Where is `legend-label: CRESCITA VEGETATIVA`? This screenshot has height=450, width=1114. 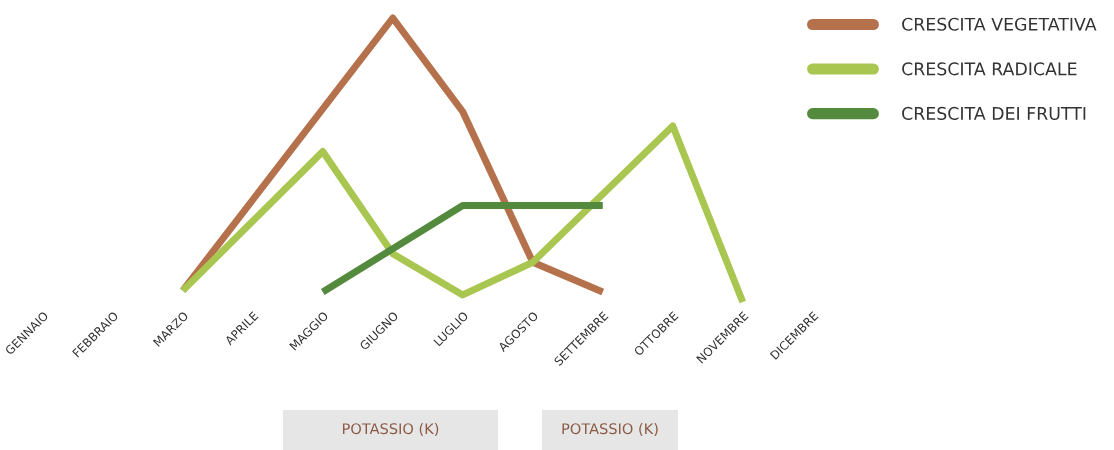
legend-label: CRESCITA VEGETATIVA is located at coordinates (999, 24).